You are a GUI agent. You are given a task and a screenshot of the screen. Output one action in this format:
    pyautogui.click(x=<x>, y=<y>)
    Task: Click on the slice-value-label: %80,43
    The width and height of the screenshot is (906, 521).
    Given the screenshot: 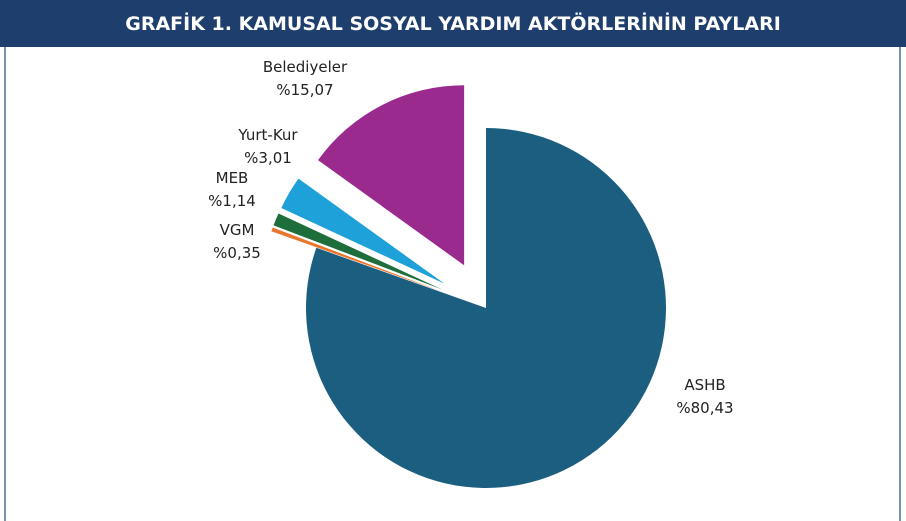 What is the action you would take?
    pyautogui.click(x=704, y=408)
    